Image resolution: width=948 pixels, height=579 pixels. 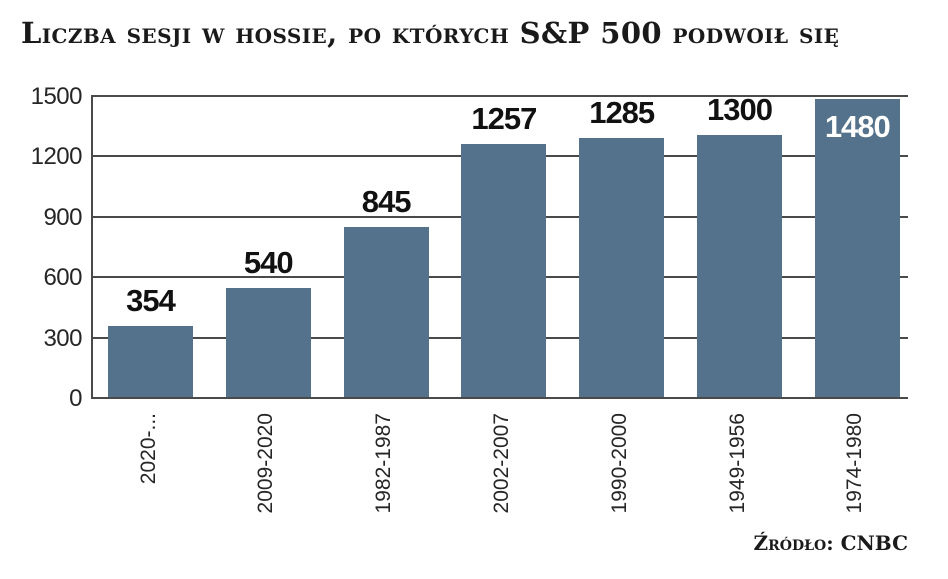 What do you see at coordinates (56, 157) in the screenshot?
I see `y-tick-label-1200: 1200` at bounding box center [56, 157].